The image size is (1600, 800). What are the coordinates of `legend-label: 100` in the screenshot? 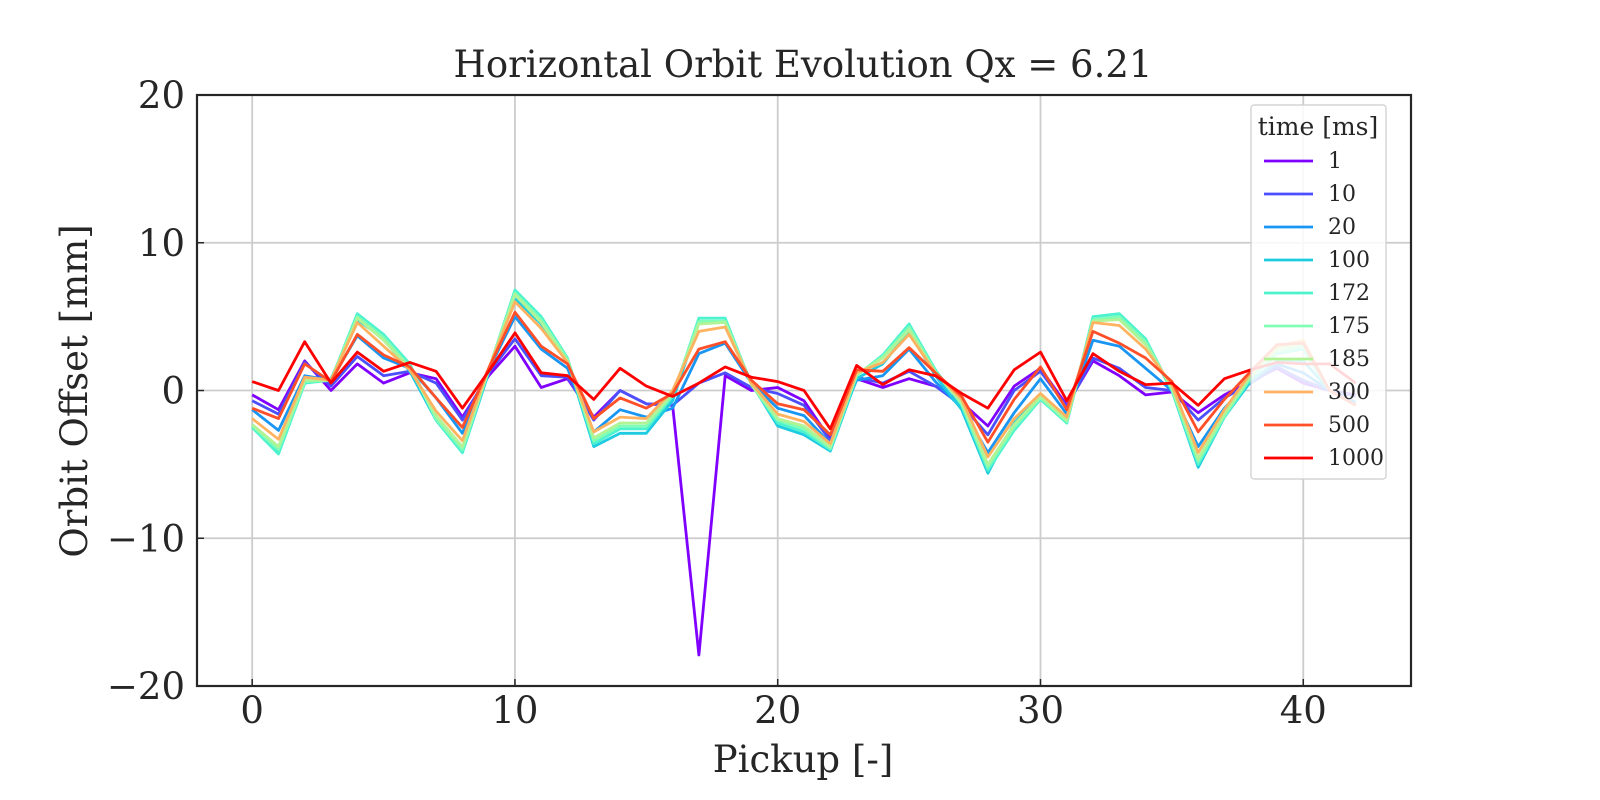 It's located at (1349, 260).